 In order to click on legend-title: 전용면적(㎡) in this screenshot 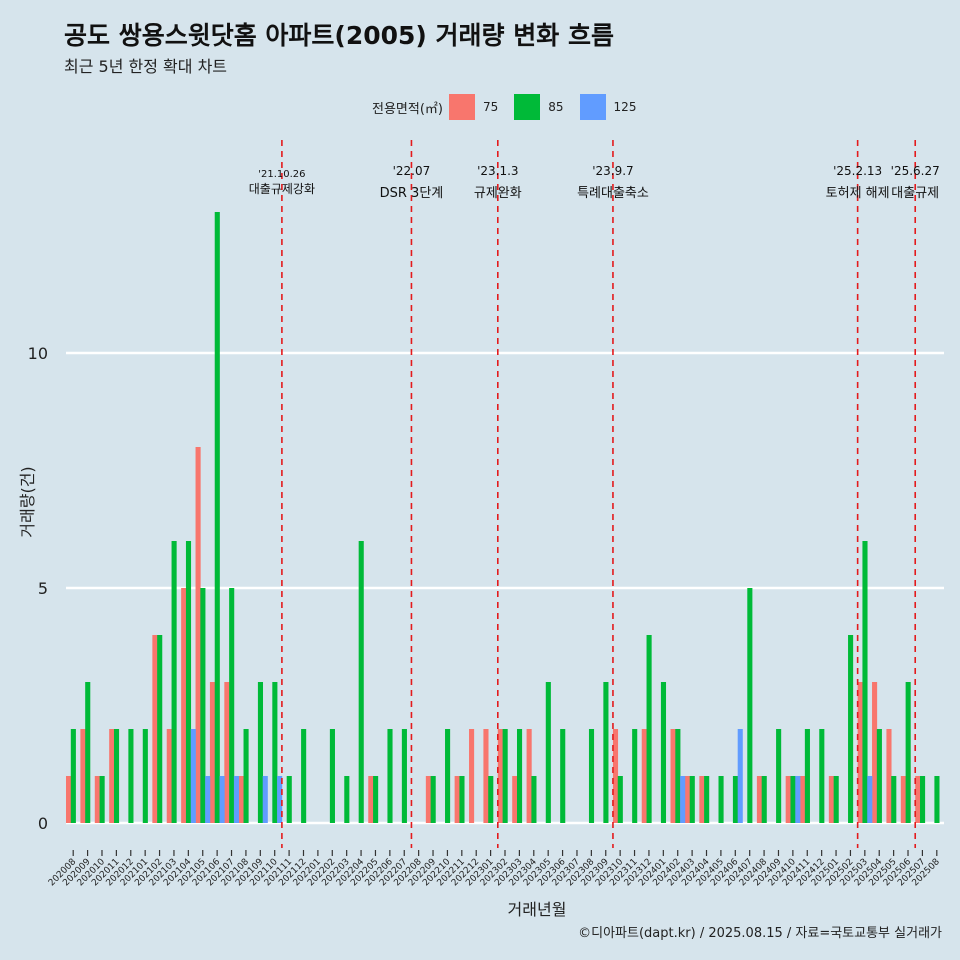, I will do `click(407, 109)`.